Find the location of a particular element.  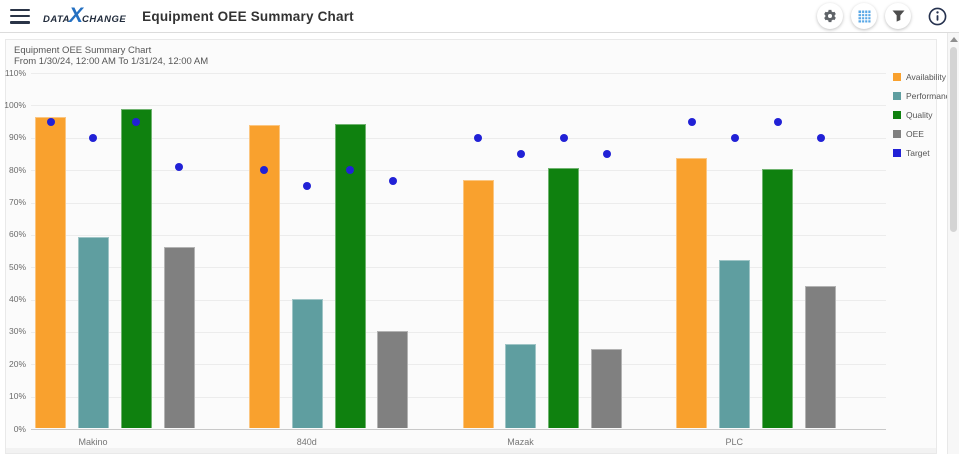

bar-availability-plc is located at coordinates (692, 292).